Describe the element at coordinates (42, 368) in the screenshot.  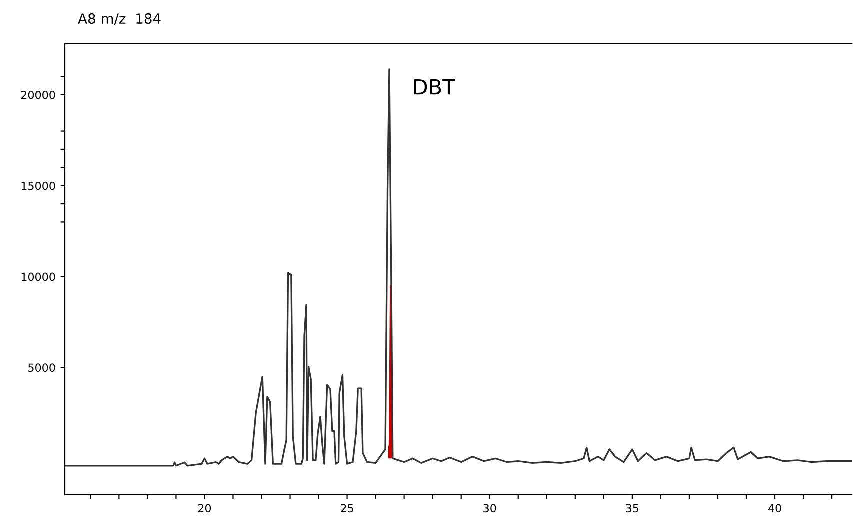
I see `y-tick-label: 5000` at that location.